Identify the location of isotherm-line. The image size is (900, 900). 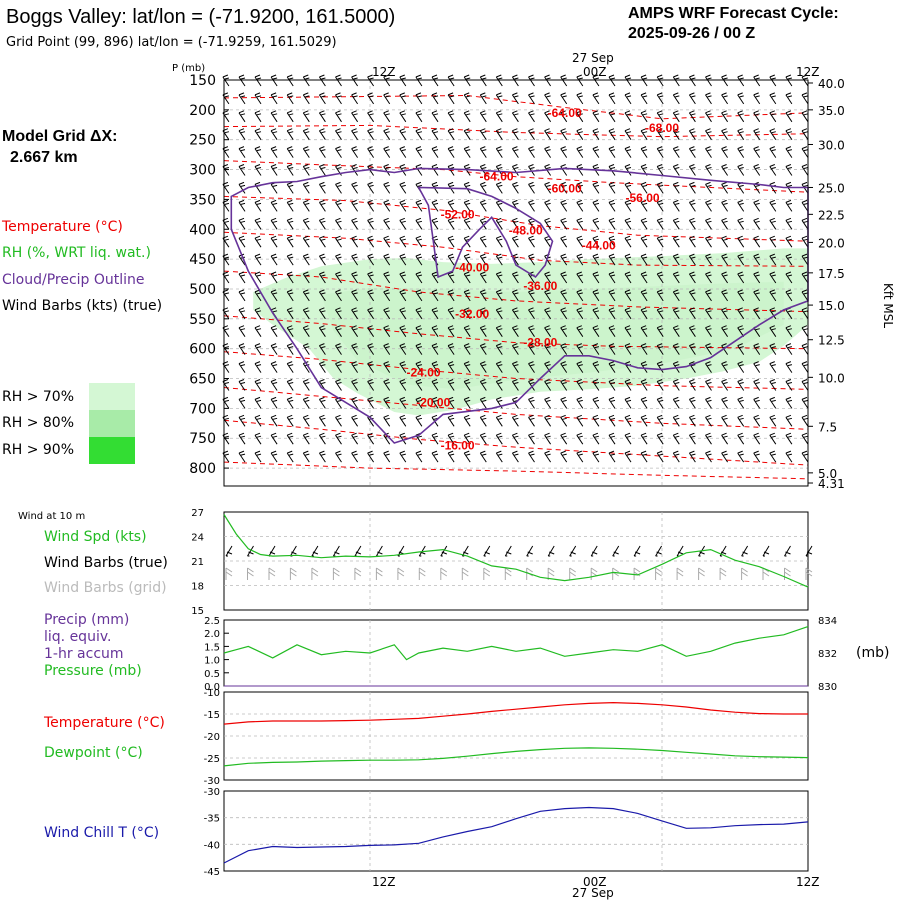
(516, 249).